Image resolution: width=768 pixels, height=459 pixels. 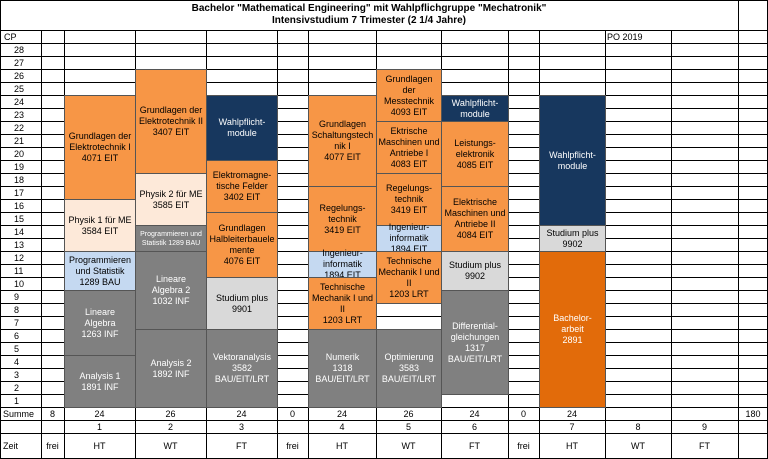 I want to click on cp-row-label: 18, so click(x=19, y=179).